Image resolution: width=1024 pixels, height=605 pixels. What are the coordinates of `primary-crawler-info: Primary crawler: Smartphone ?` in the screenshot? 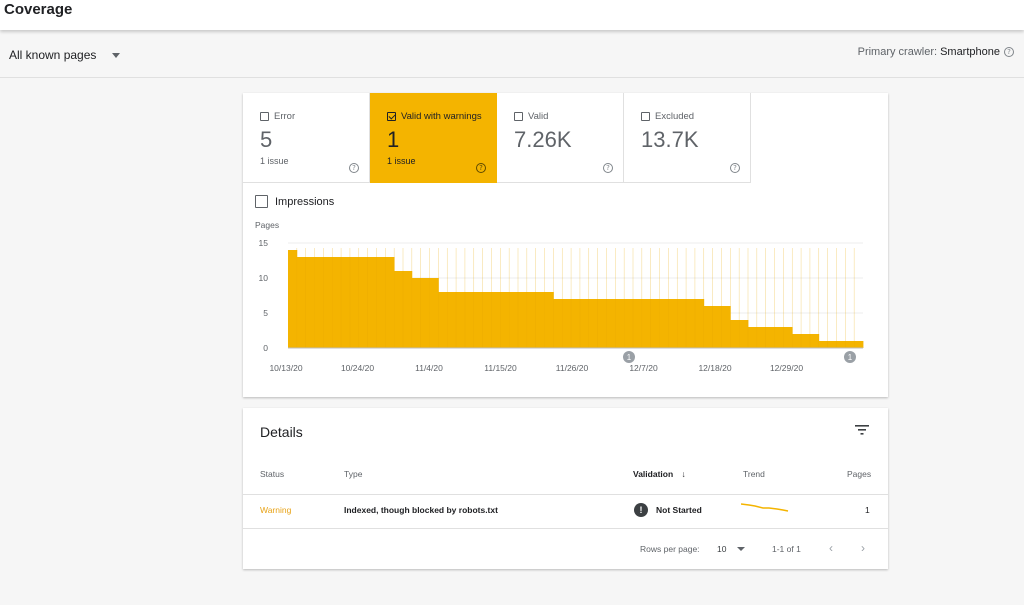 It's located at (936, 52).